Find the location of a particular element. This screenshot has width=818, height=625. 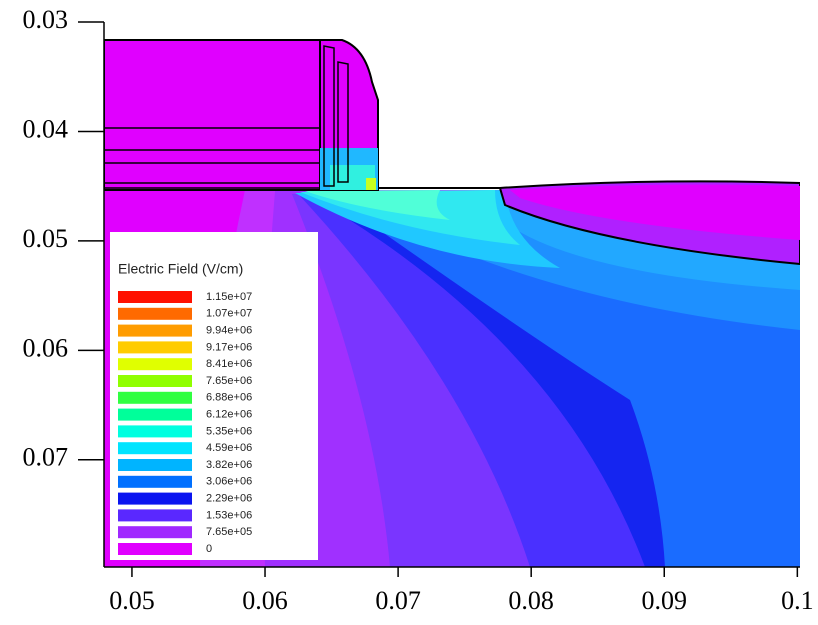

x-tick-label: 0.05 is located at coordinates (132, 600).